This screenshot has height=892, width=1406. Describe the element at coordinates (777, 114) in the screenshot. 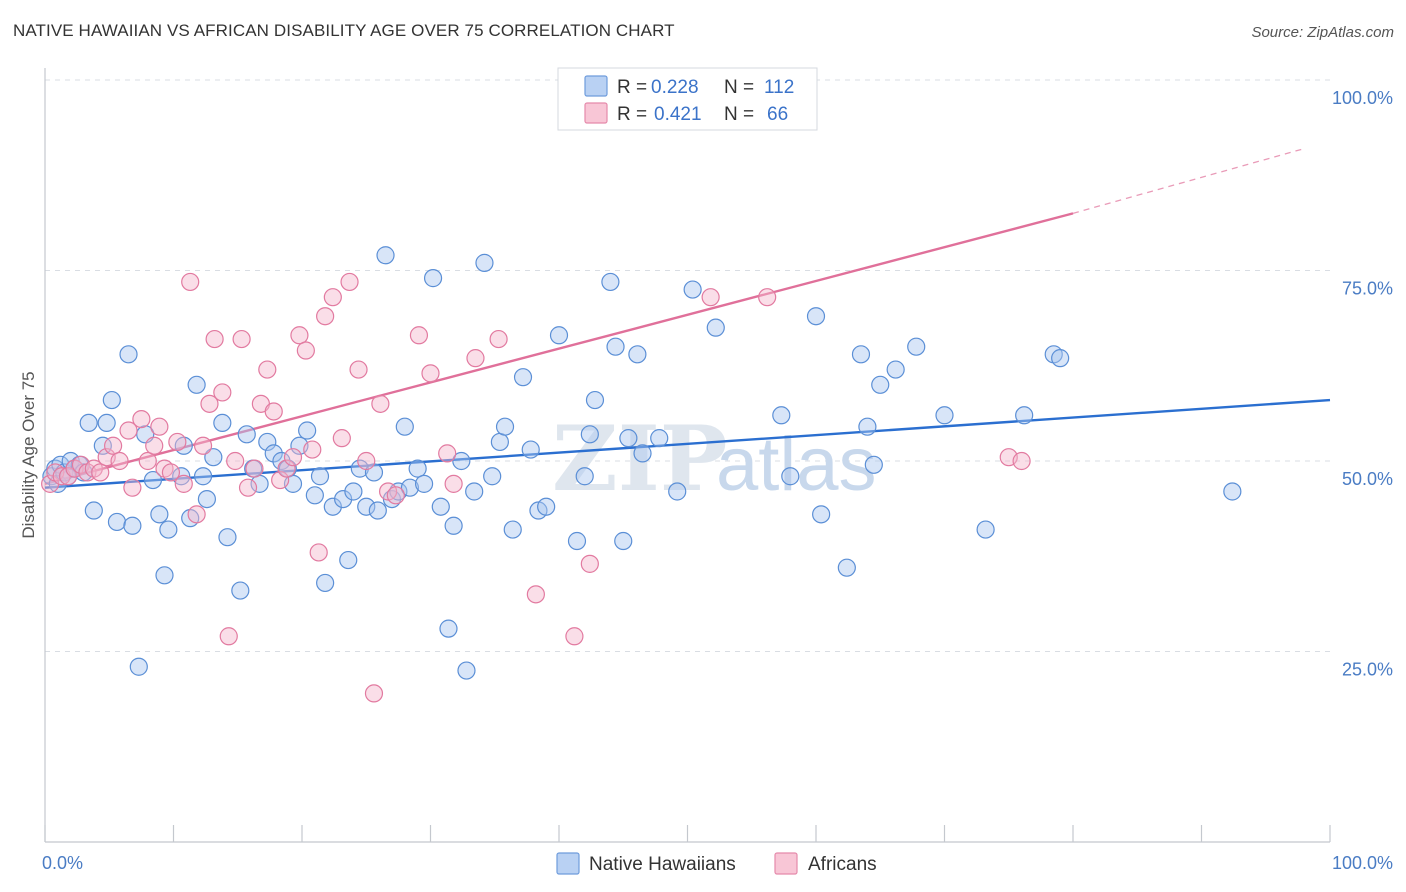

I see `legend-n-value-2: 66` at that location.